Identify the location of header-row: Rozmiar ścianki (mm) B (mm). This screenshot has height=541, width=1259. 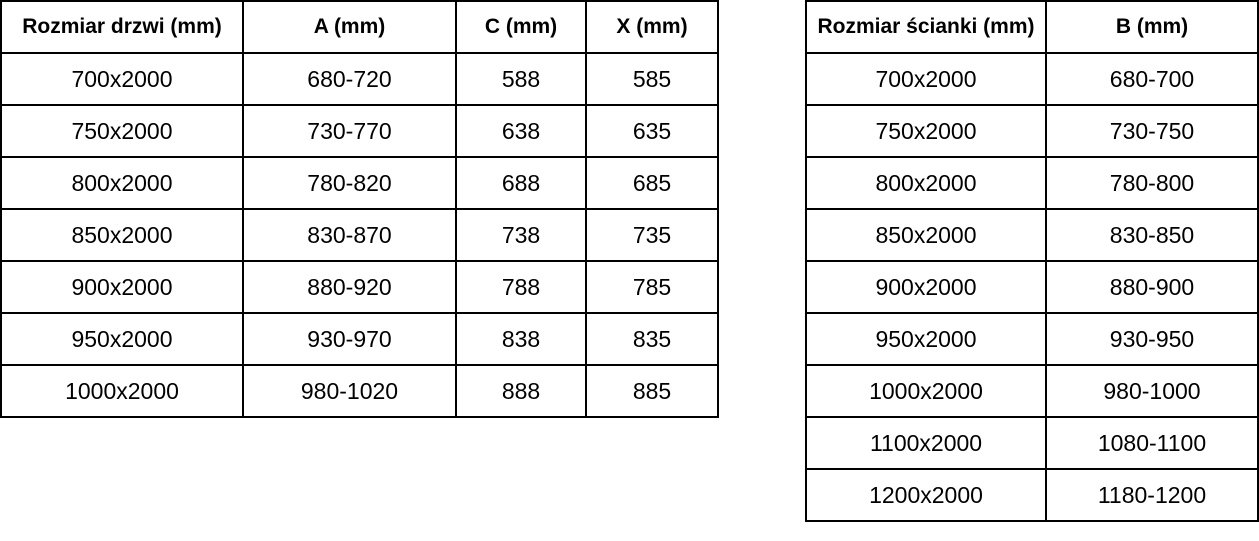
(1032, 27).